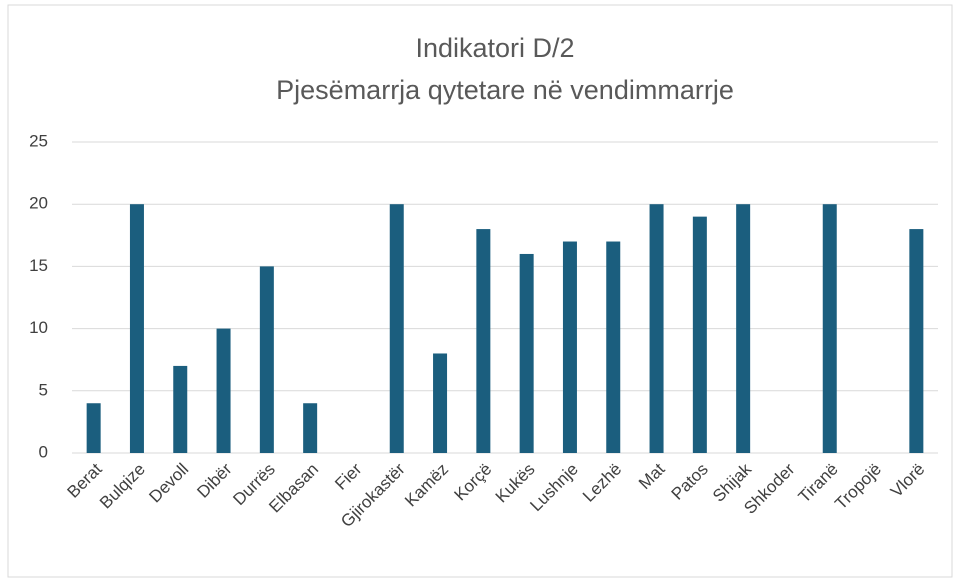  Describe the element at coordinates (494, 48) in the screenshot. I see `chart-title: Indikatori D/2` at that location.